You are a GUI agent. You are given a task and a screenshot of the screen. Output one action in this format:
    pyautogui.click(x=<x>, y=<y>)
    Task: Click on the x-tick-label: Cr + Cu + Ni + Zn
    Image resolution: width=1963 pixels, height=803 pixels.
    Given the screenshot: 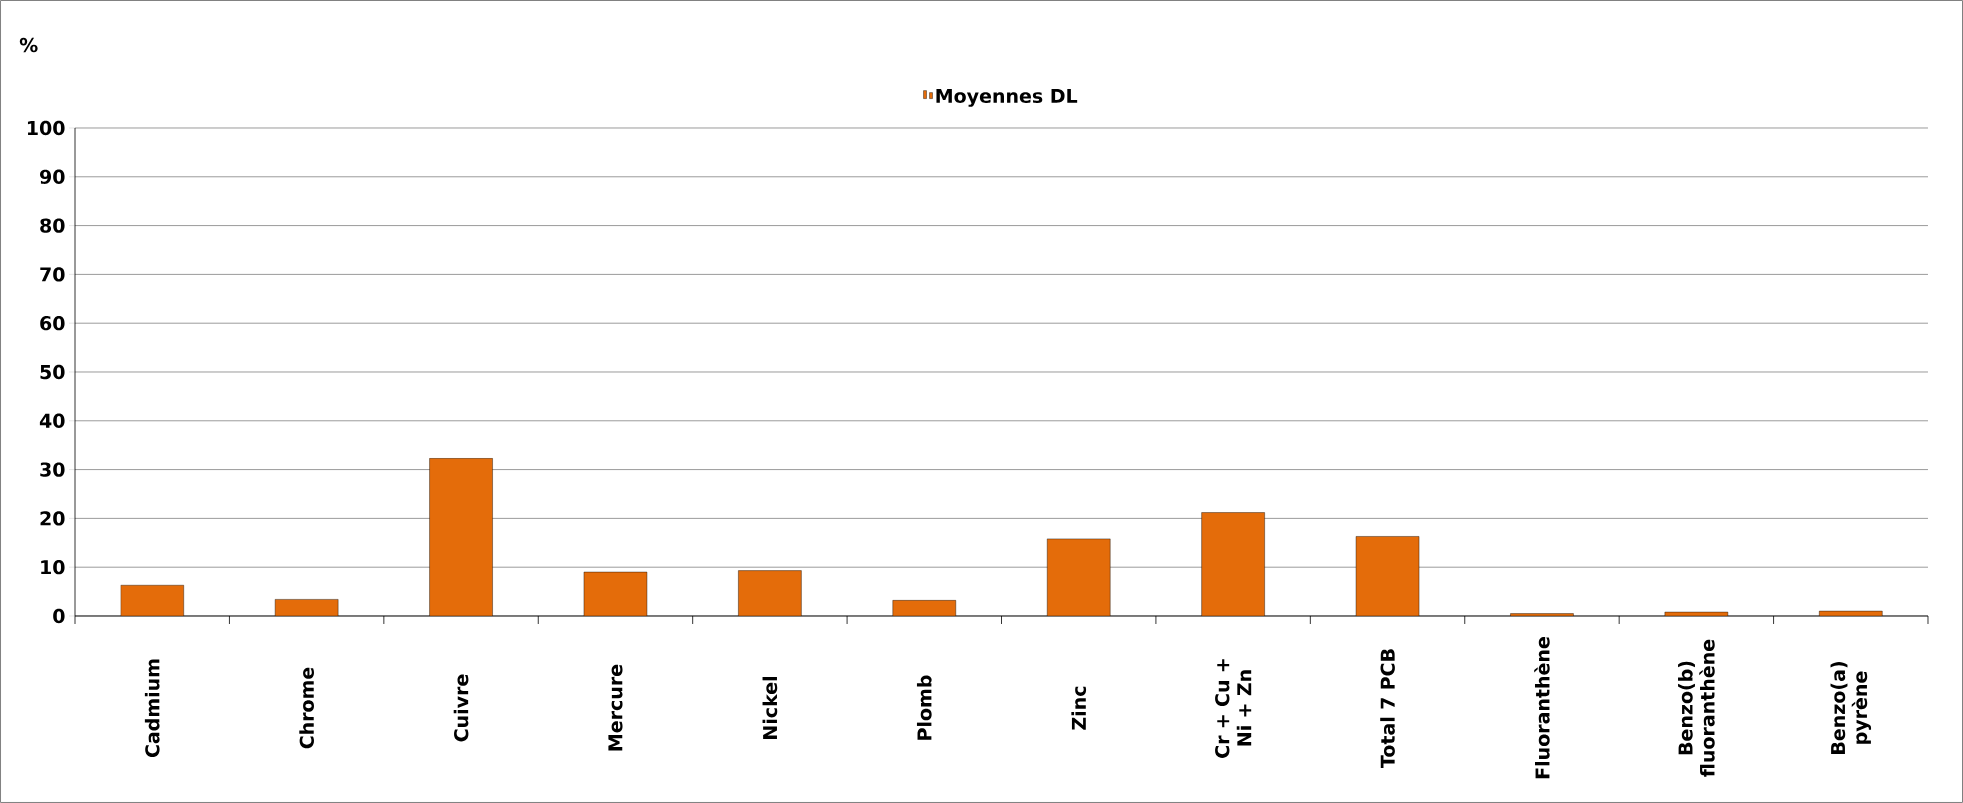 What is the action you would take?
    pyautogui.click(x=1233, y=708)
    